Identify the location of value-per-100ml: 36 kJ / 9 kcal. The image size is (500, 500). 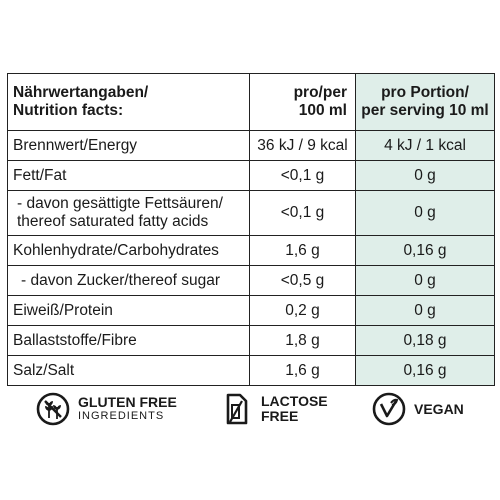
(302, 145).